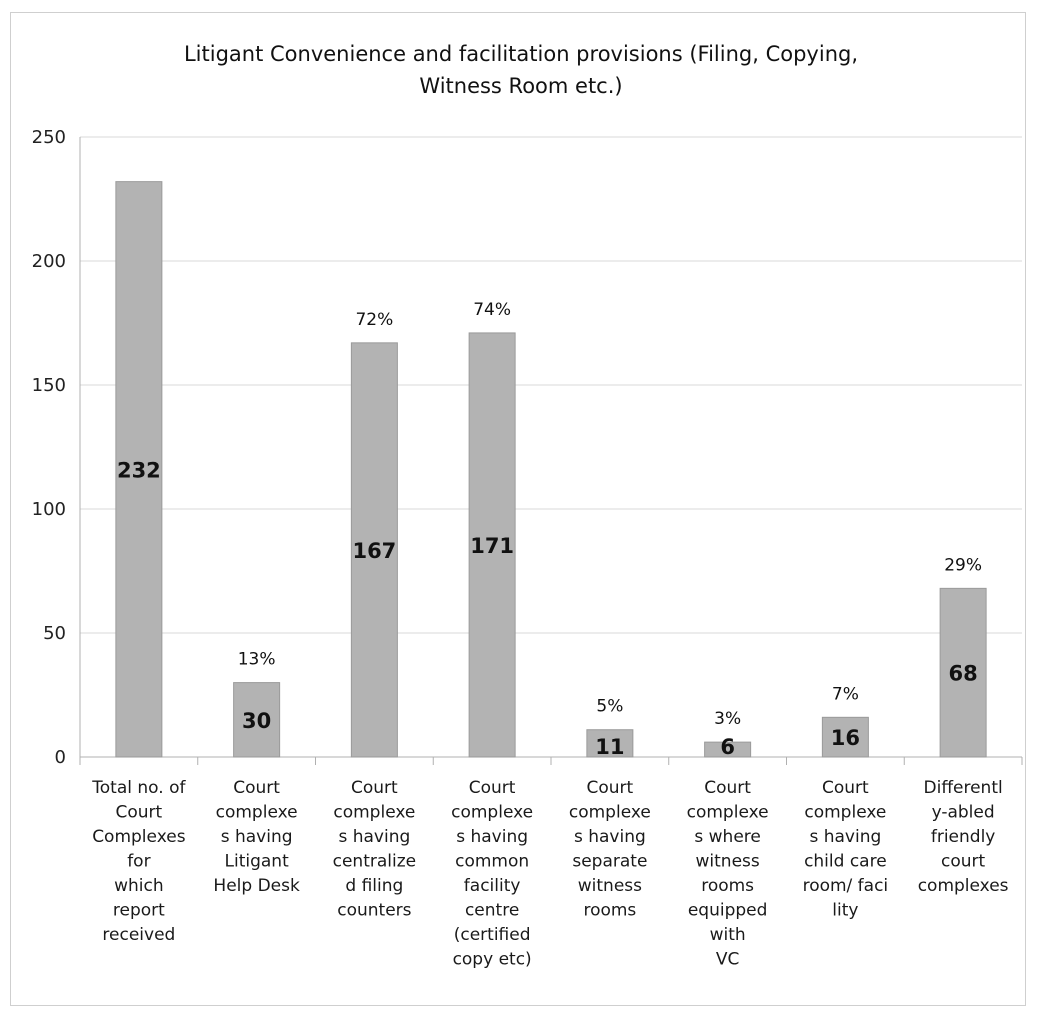 This screenshot has width=1042, height=1019. Describe the element at coordinates (728, 911) in the screenshot. I see `x-category-label: equipped` at that location.